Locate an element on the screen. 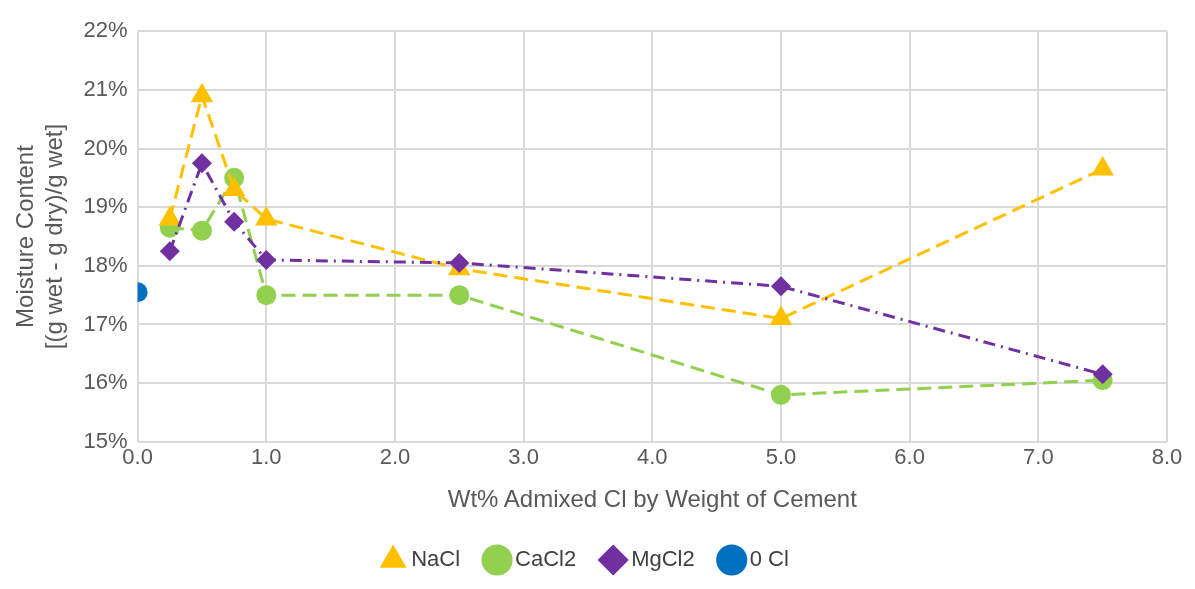 The height and width of the screenshot is (589, 1195). y-axis-title: Moisture Content [(g wet - g dry)/g wet] is located at coordinates (39, 236).